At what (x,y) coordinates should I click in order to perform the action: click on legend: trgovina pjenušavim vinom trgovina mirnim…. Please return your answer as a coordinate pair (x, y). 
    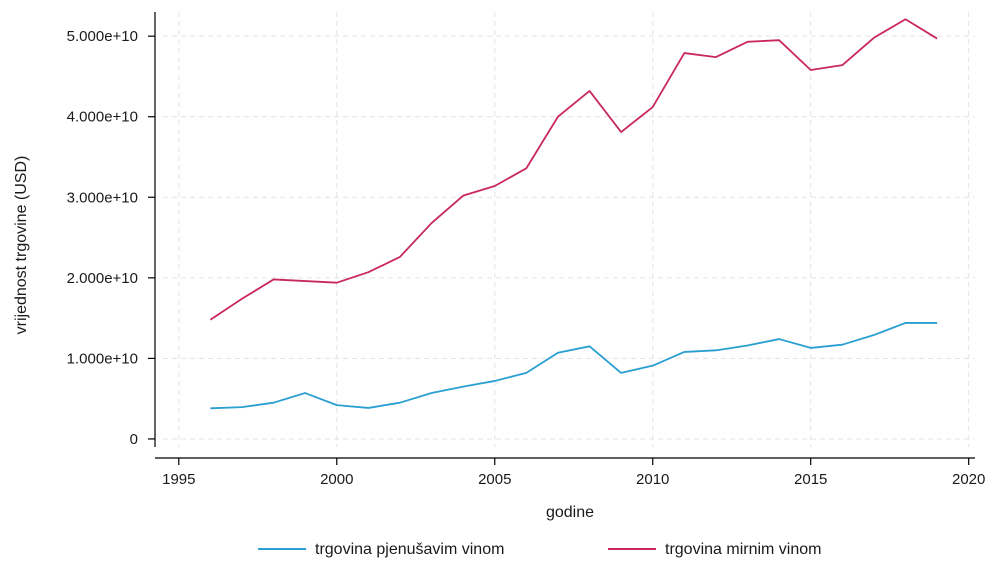
    Looking at the image, I should click on (539, 549).